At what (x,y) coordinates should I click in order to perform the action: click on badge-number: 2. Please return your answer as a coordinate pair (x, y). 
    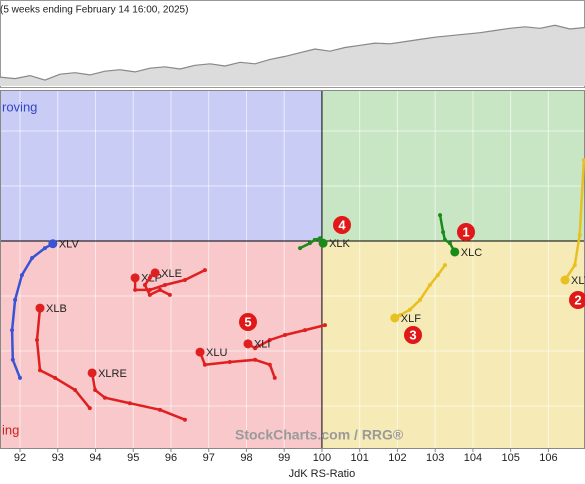
    Looking at the image, I should click on (577, 299).